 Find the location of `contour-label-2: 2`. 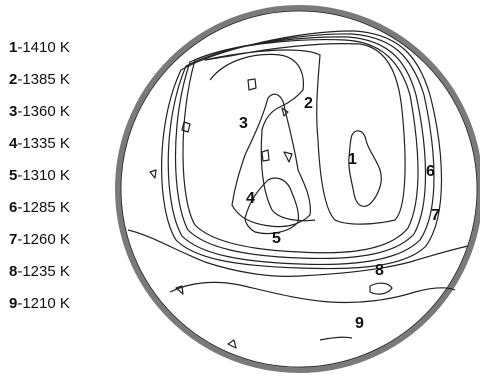

contour-label-2: 2 is located at coordinates (308, 103).